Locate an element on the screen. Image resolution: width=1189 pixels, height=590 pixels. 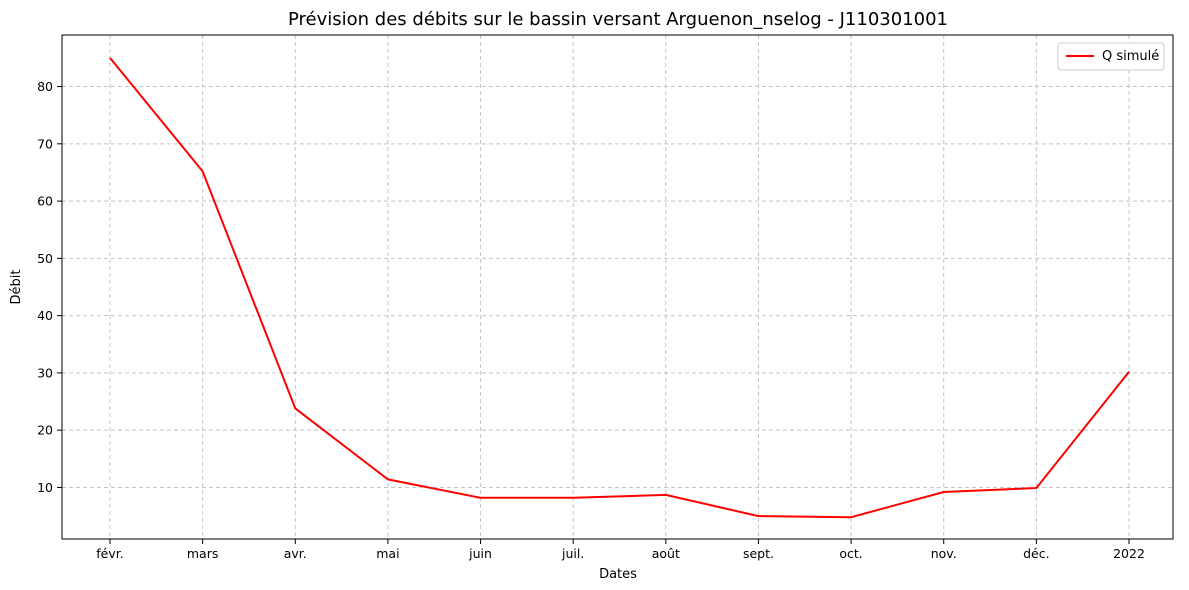
y-tick-label: 20 is located at coordinates (45, 430).